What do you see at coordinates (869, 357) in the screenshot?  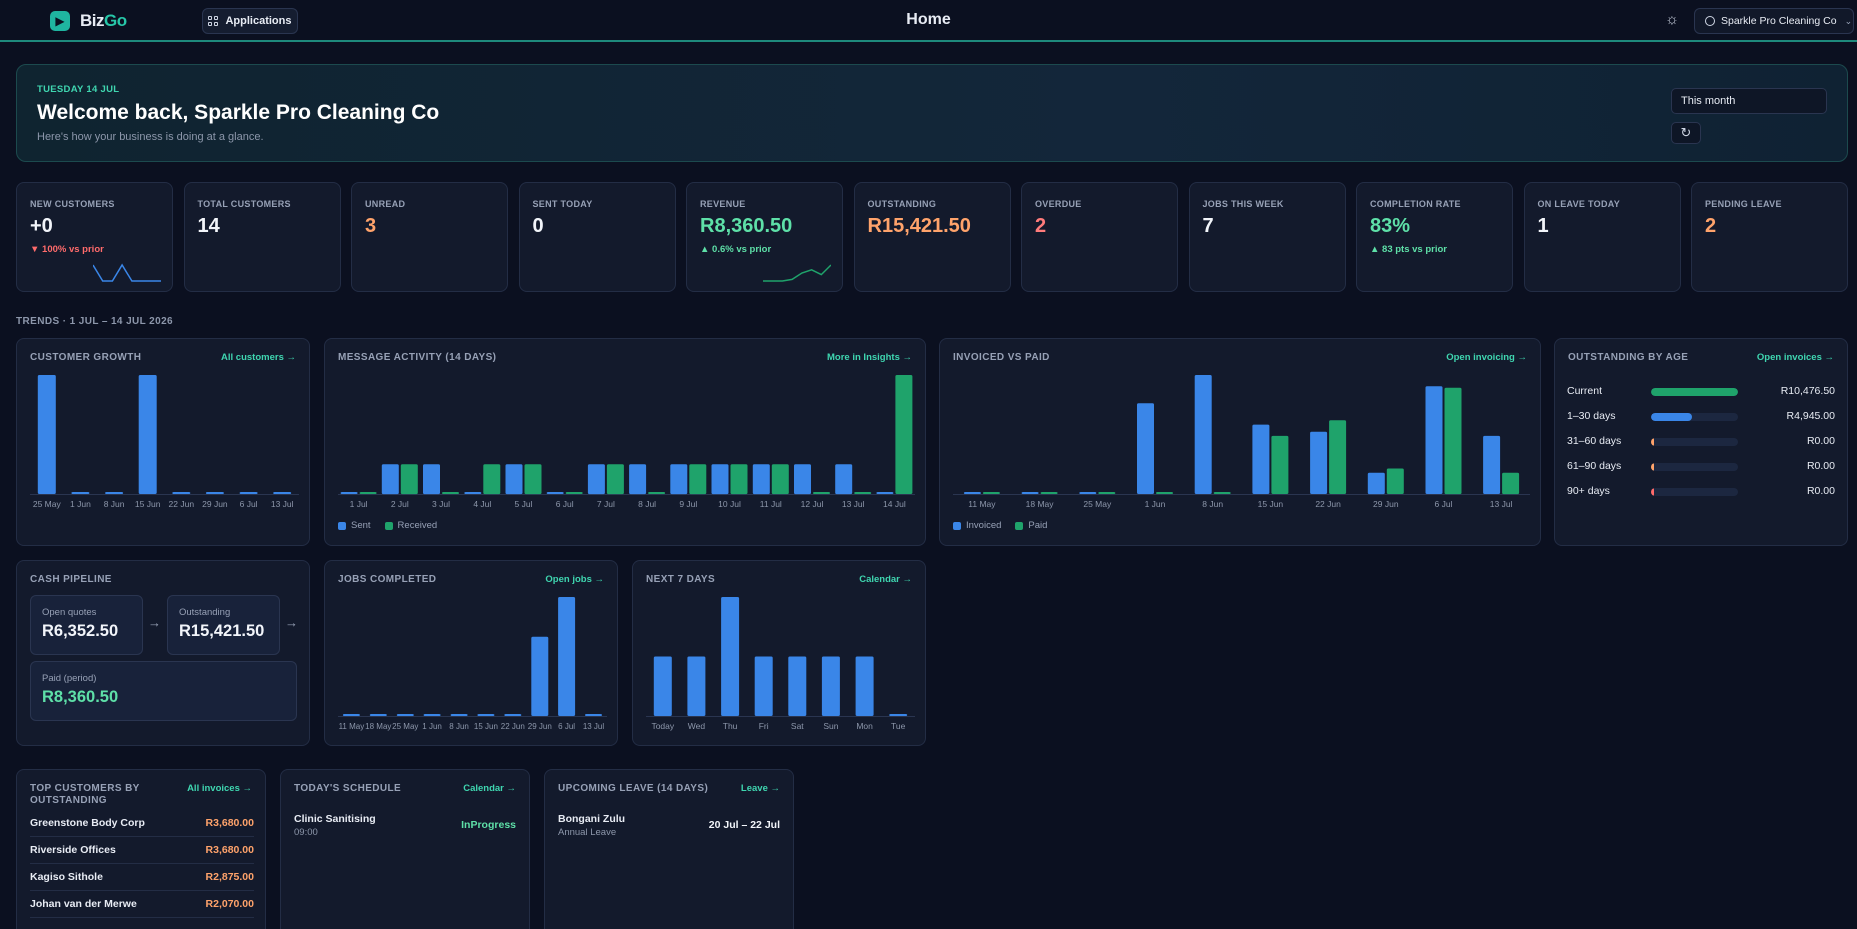 I see `more-in-insights-link: More in Insights →` at bounding box center [869, 357].